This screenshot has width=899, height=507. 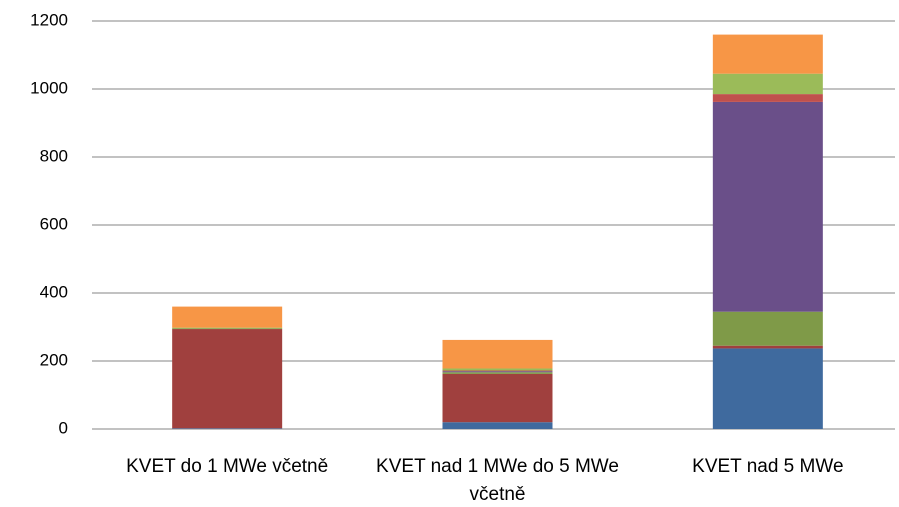 What do you see at coordinates (768, 466) in the screenshot?
I see `x-tick-label: KVET nad 5 MWe` at bounding box center [768, 466].